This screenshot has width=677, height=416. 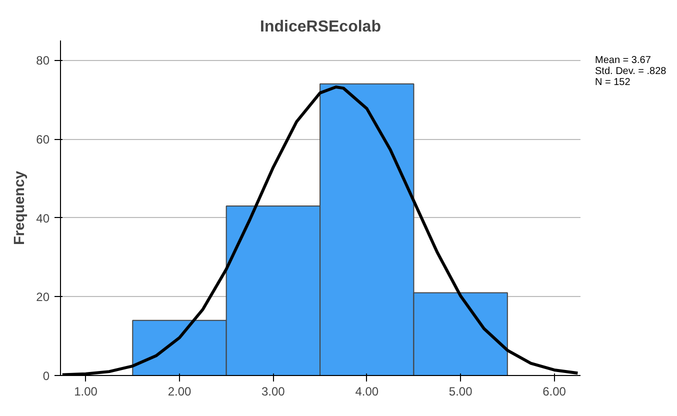 What do you see at coordinates (86, 391) in the screenshot?
I see `x-tick-label: 1.00` at bounding box center [86, 391].